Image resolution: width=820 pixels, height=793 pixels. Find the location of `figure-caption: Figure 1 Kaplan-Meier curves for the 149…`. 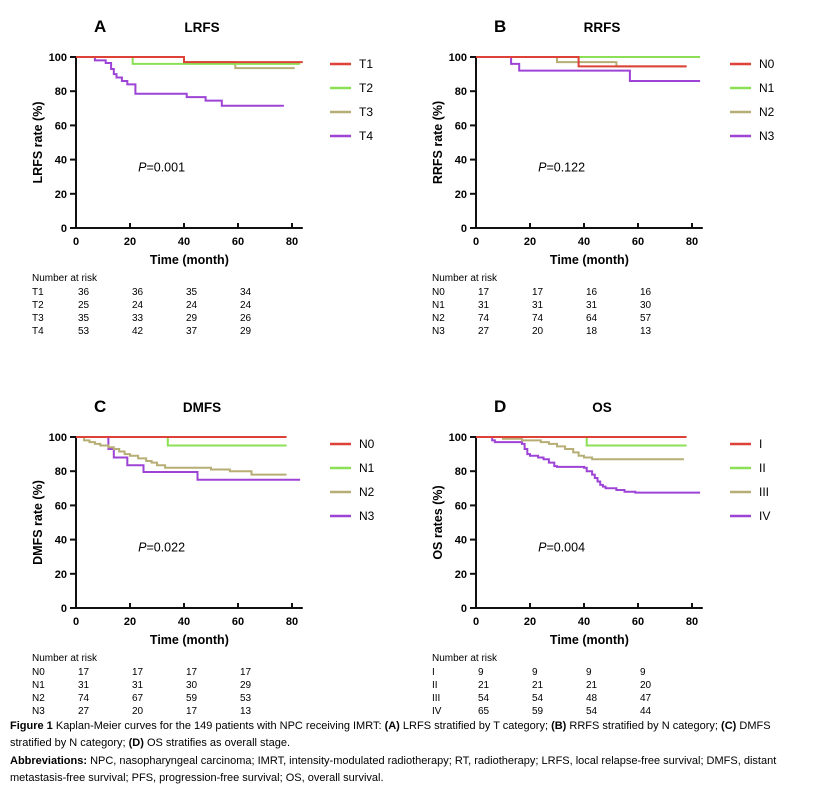

figure-caption: Figure 1 Kaplan-Meier curves for the 149… is located at coordinates (410, 753).